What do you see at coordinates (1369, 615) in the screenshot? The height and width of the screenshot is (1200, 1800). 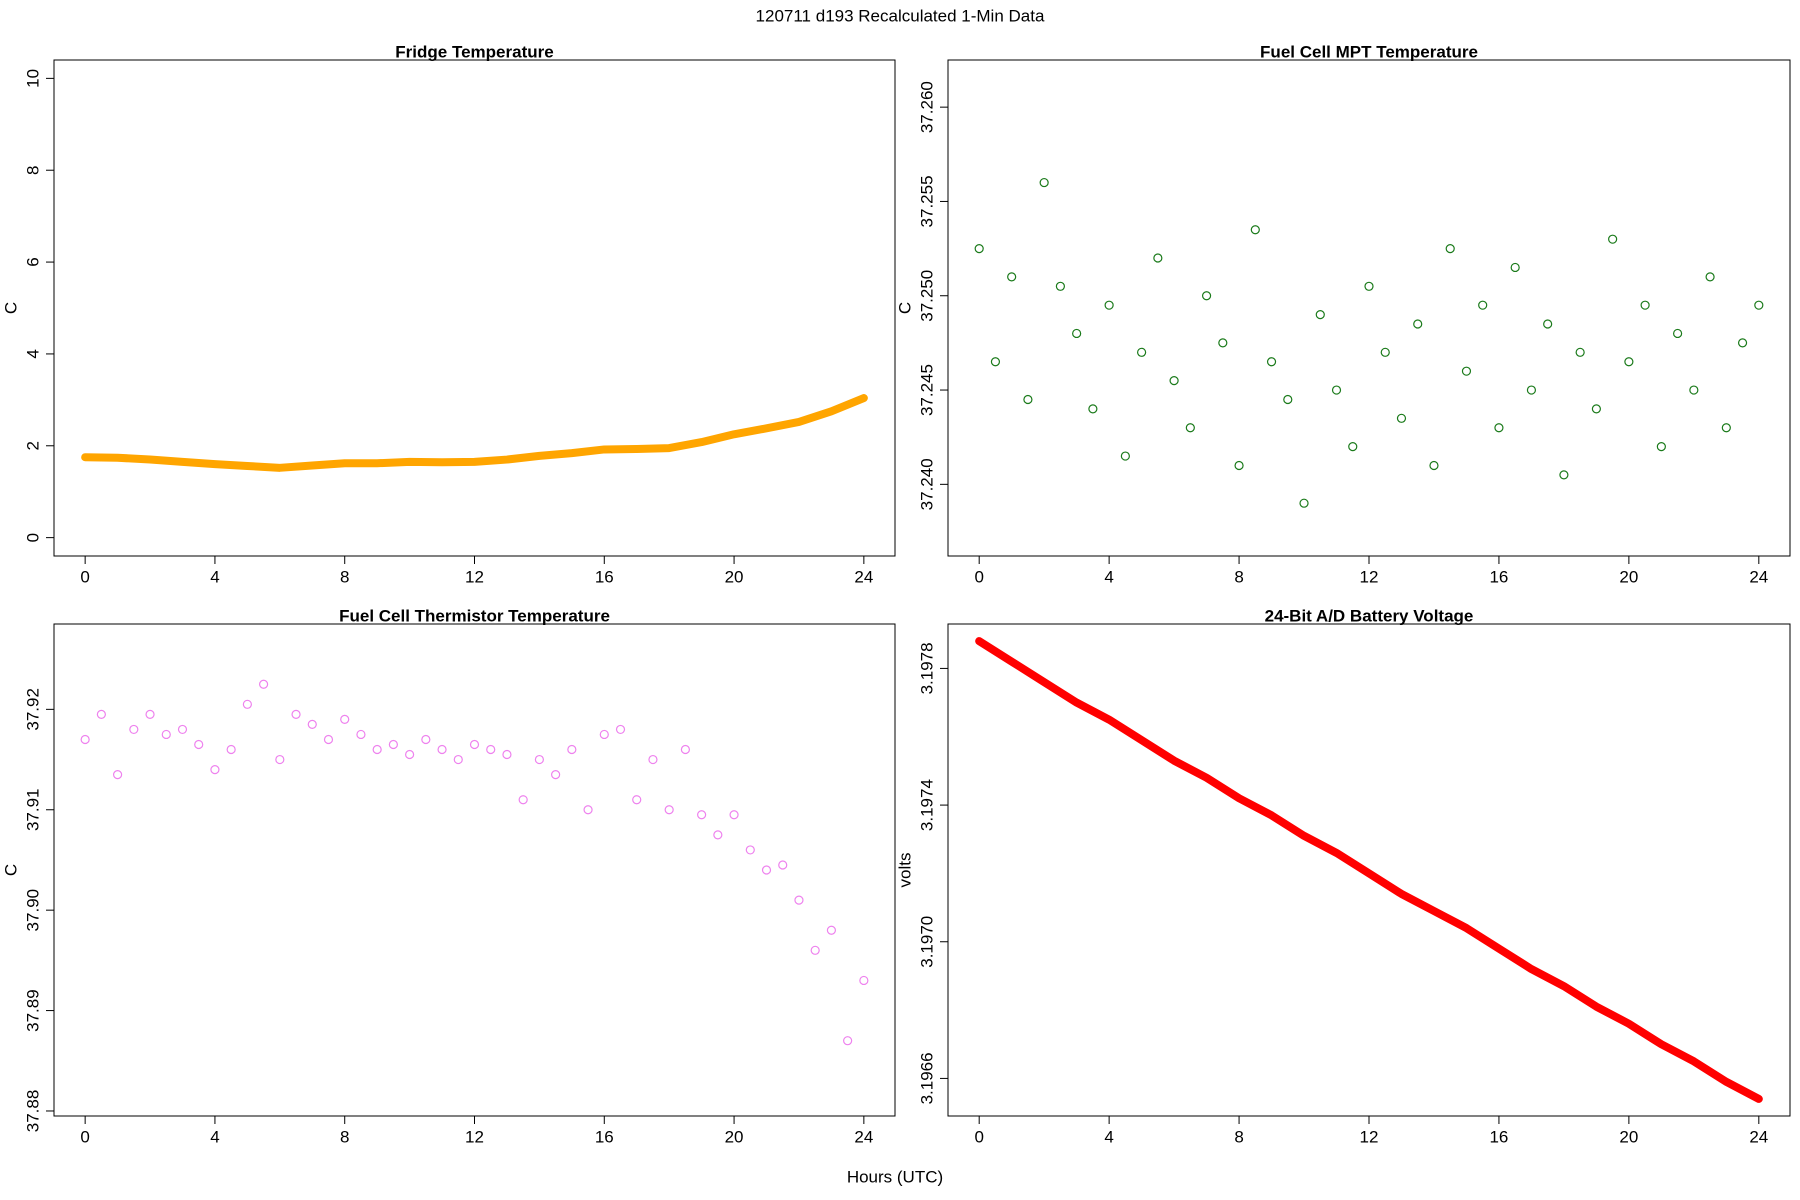 I see `panel-title: 24-Bit A/D Battery Voltage` at bounding box center [1369, 615].